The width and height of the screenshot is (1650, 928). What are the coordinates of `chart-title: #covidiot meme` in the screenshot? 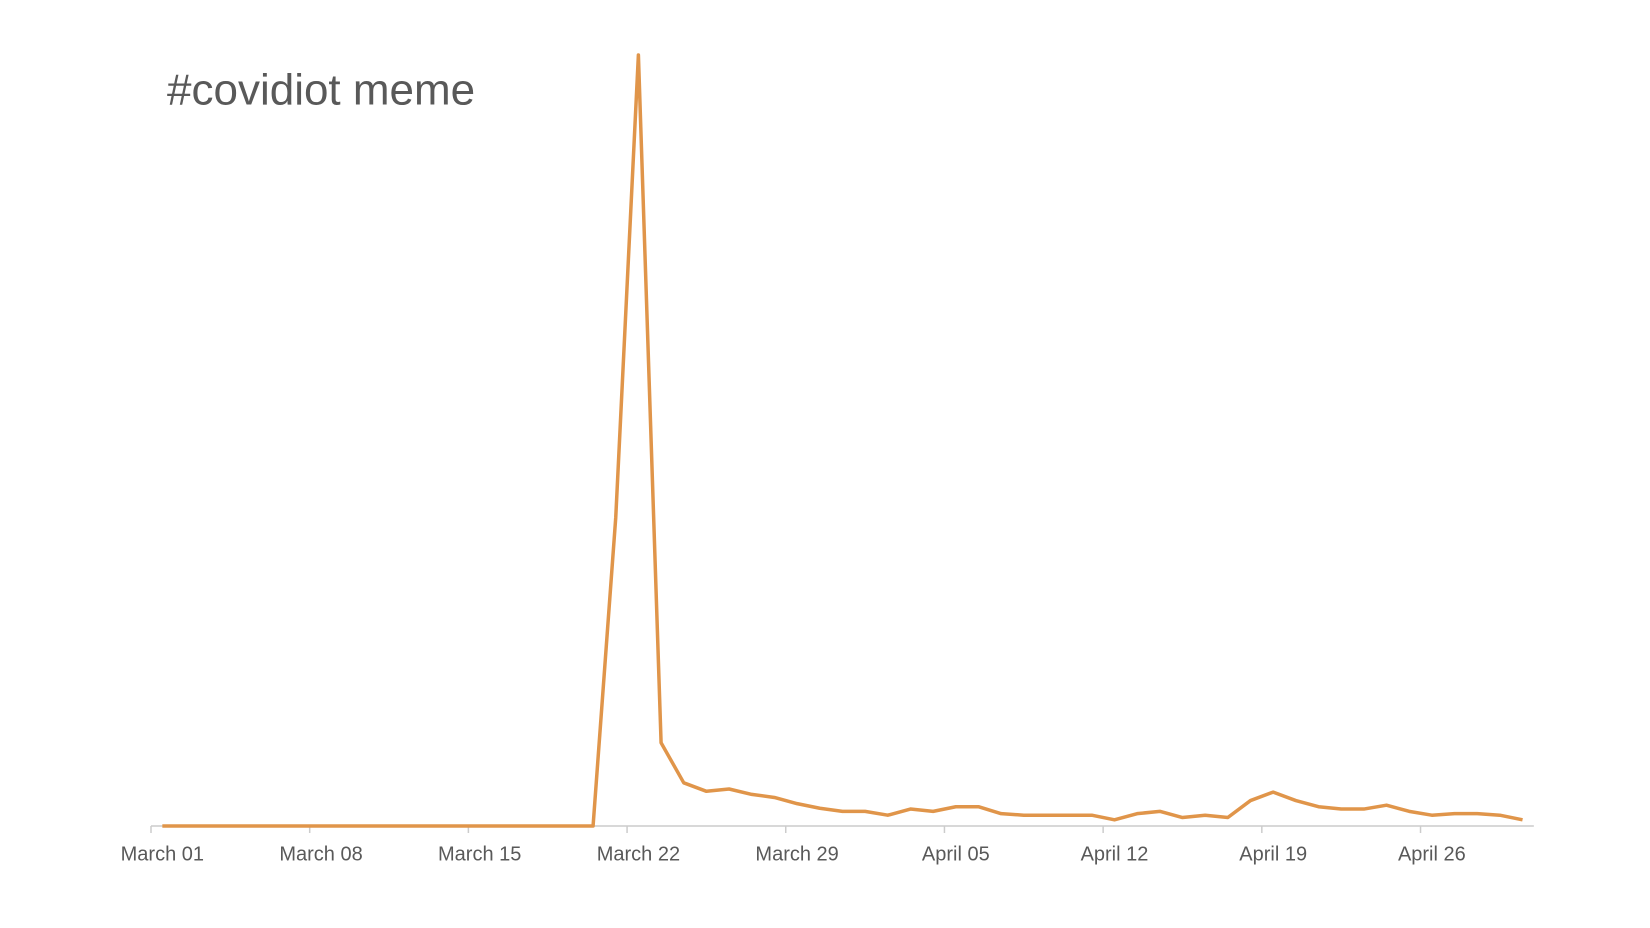 It's located at (321, 90).